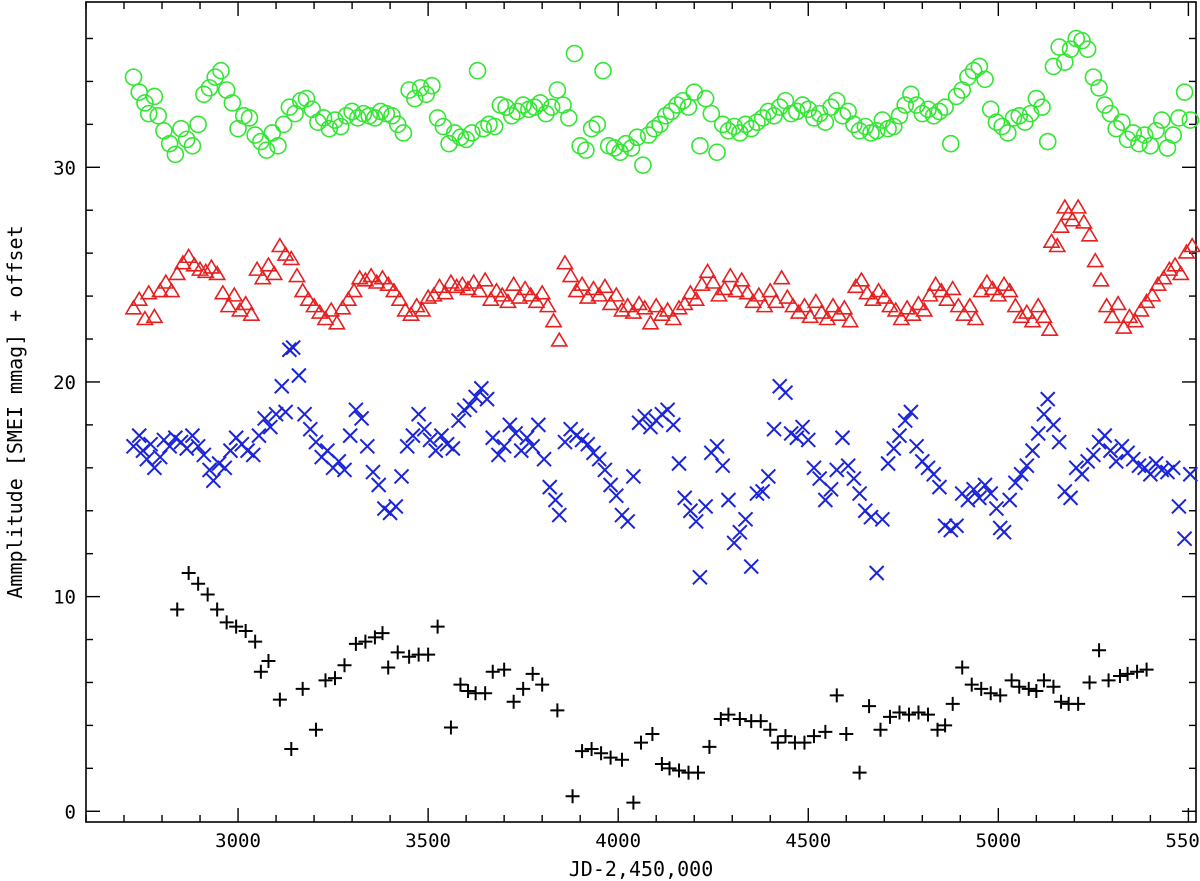 The height and width of the screenshot is (881, 1200). What do you see at coordinates (808, 841) in the screenshot?
I see `x-tick-label: 4500` at bounding box center [808, 841].